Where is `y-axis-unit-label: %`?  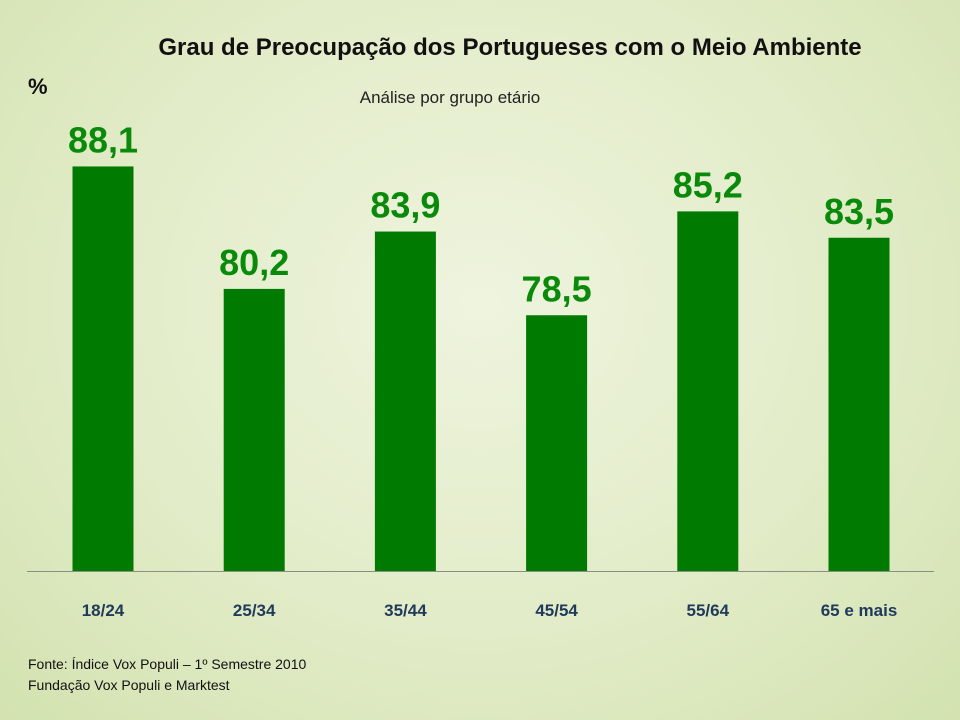 y-axis-unit-label: % is located at coordinates (38, 86).